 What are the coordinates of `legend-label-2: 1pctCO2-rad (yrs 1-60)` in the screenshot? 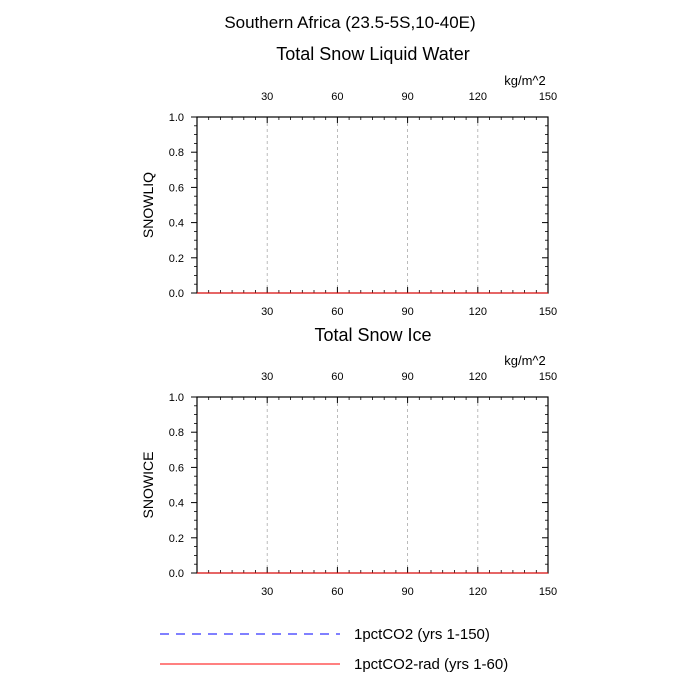 It's located at (431, 664).